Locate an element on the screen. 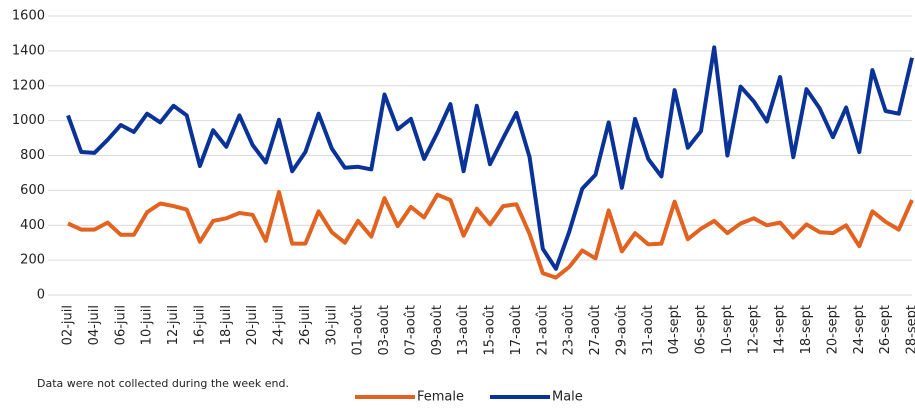 The width and height of the screenshot is (915, 409). x-tick-label: 31-août is located at coordinates (648, 330).